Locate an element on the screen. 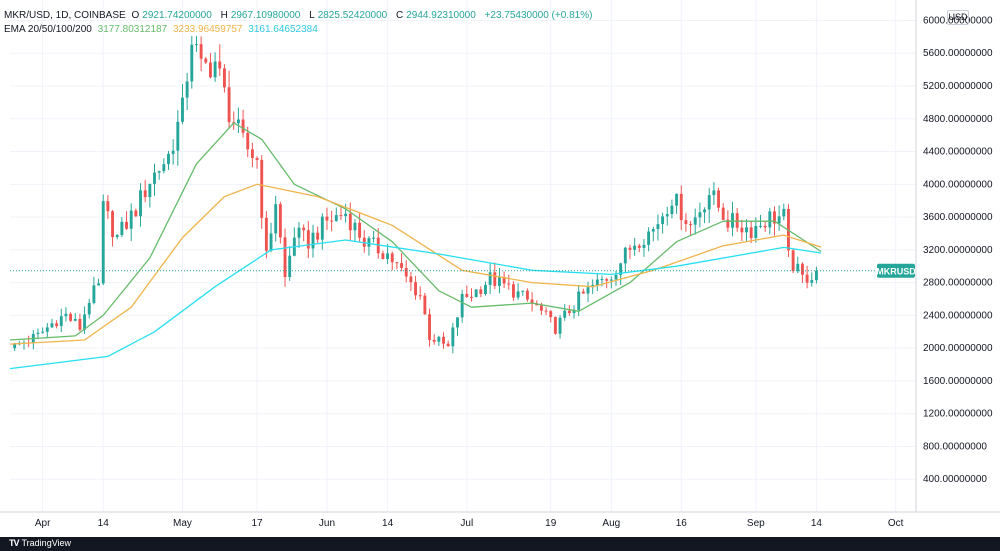  low-label: L is located at coordinates (312, 15).